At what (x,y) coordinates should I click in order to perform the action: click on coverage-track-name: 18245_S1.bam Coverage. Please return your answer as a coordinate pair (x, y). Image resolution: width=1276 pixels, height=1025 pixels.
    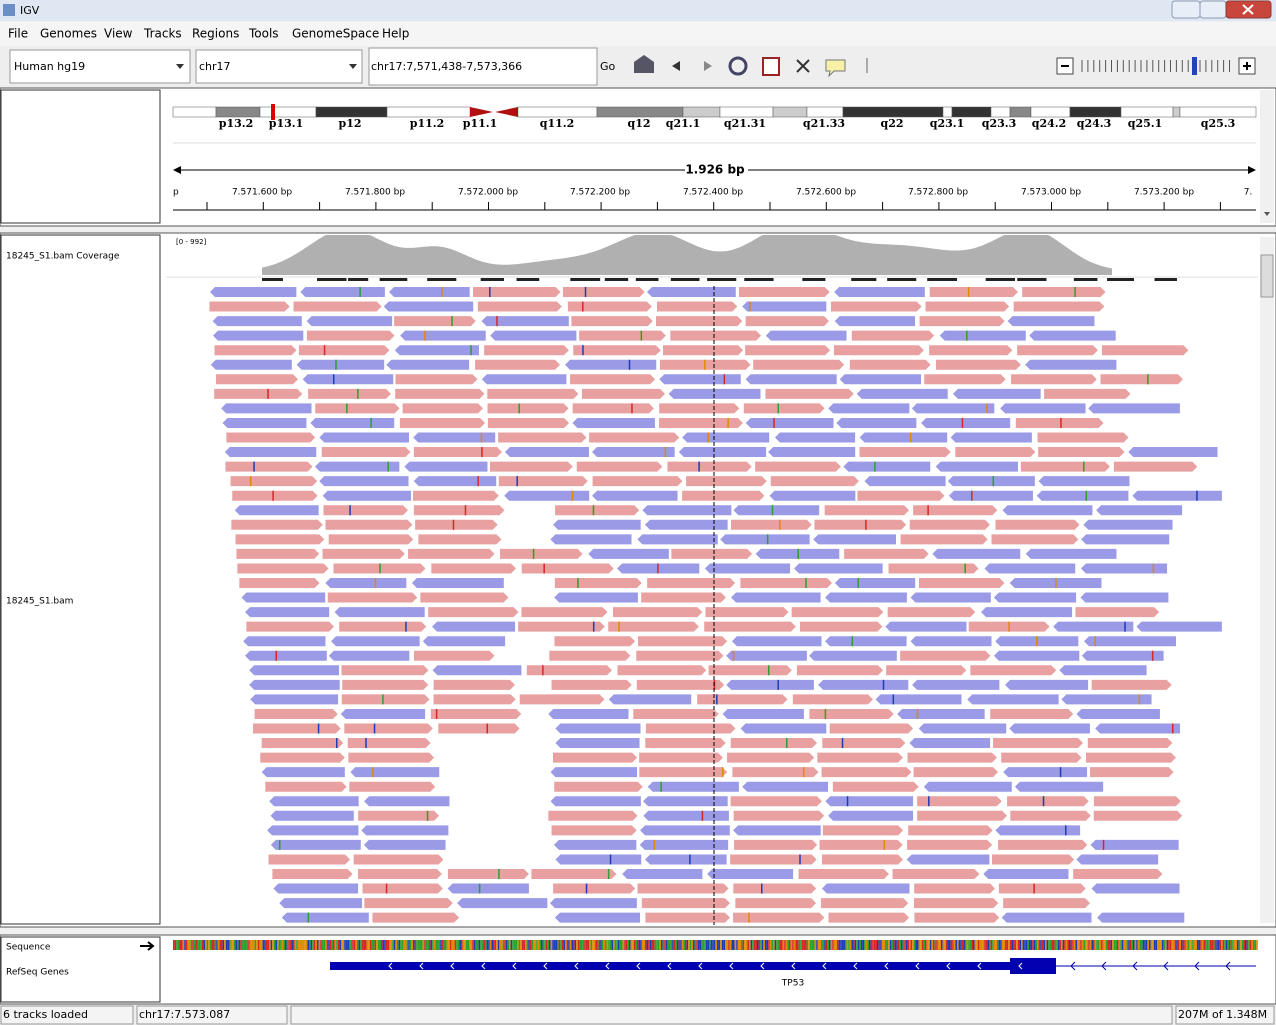
    Looking at the image, I should click on (63, 257).